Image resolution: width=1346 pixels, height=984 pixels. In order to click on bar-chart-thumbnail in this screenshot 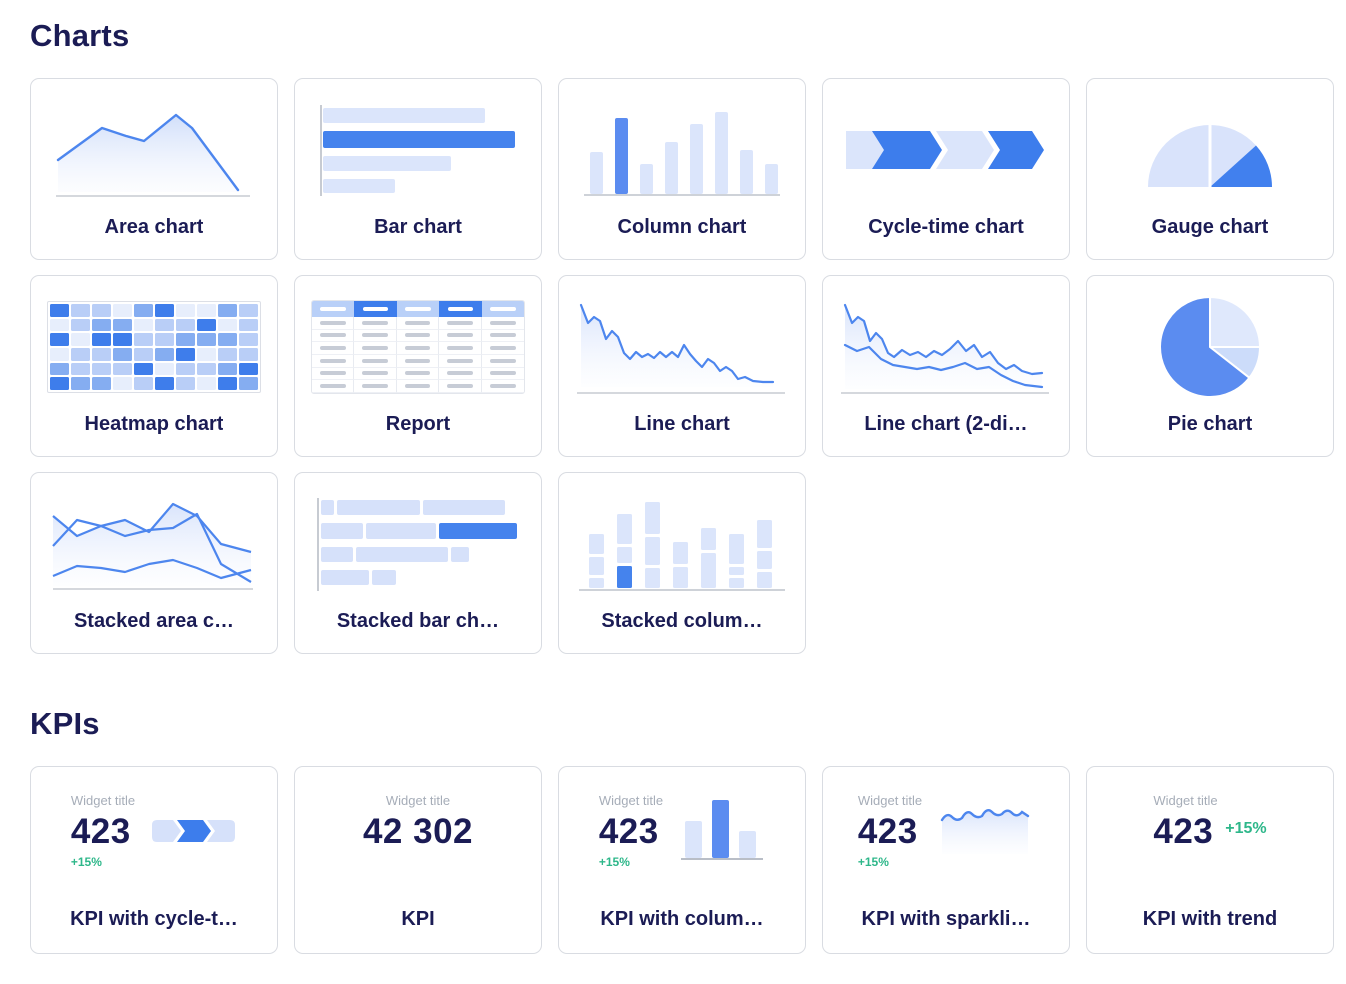, I will do `click(418, 150)`.